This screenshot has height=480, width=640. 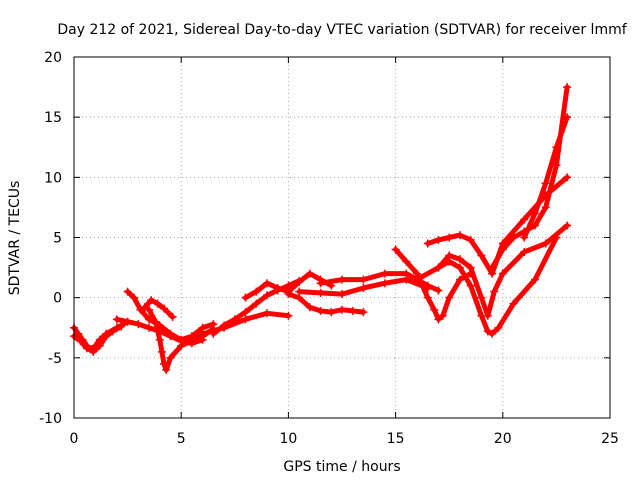 I want to click on series-arc13, so click(x=433, y=284).